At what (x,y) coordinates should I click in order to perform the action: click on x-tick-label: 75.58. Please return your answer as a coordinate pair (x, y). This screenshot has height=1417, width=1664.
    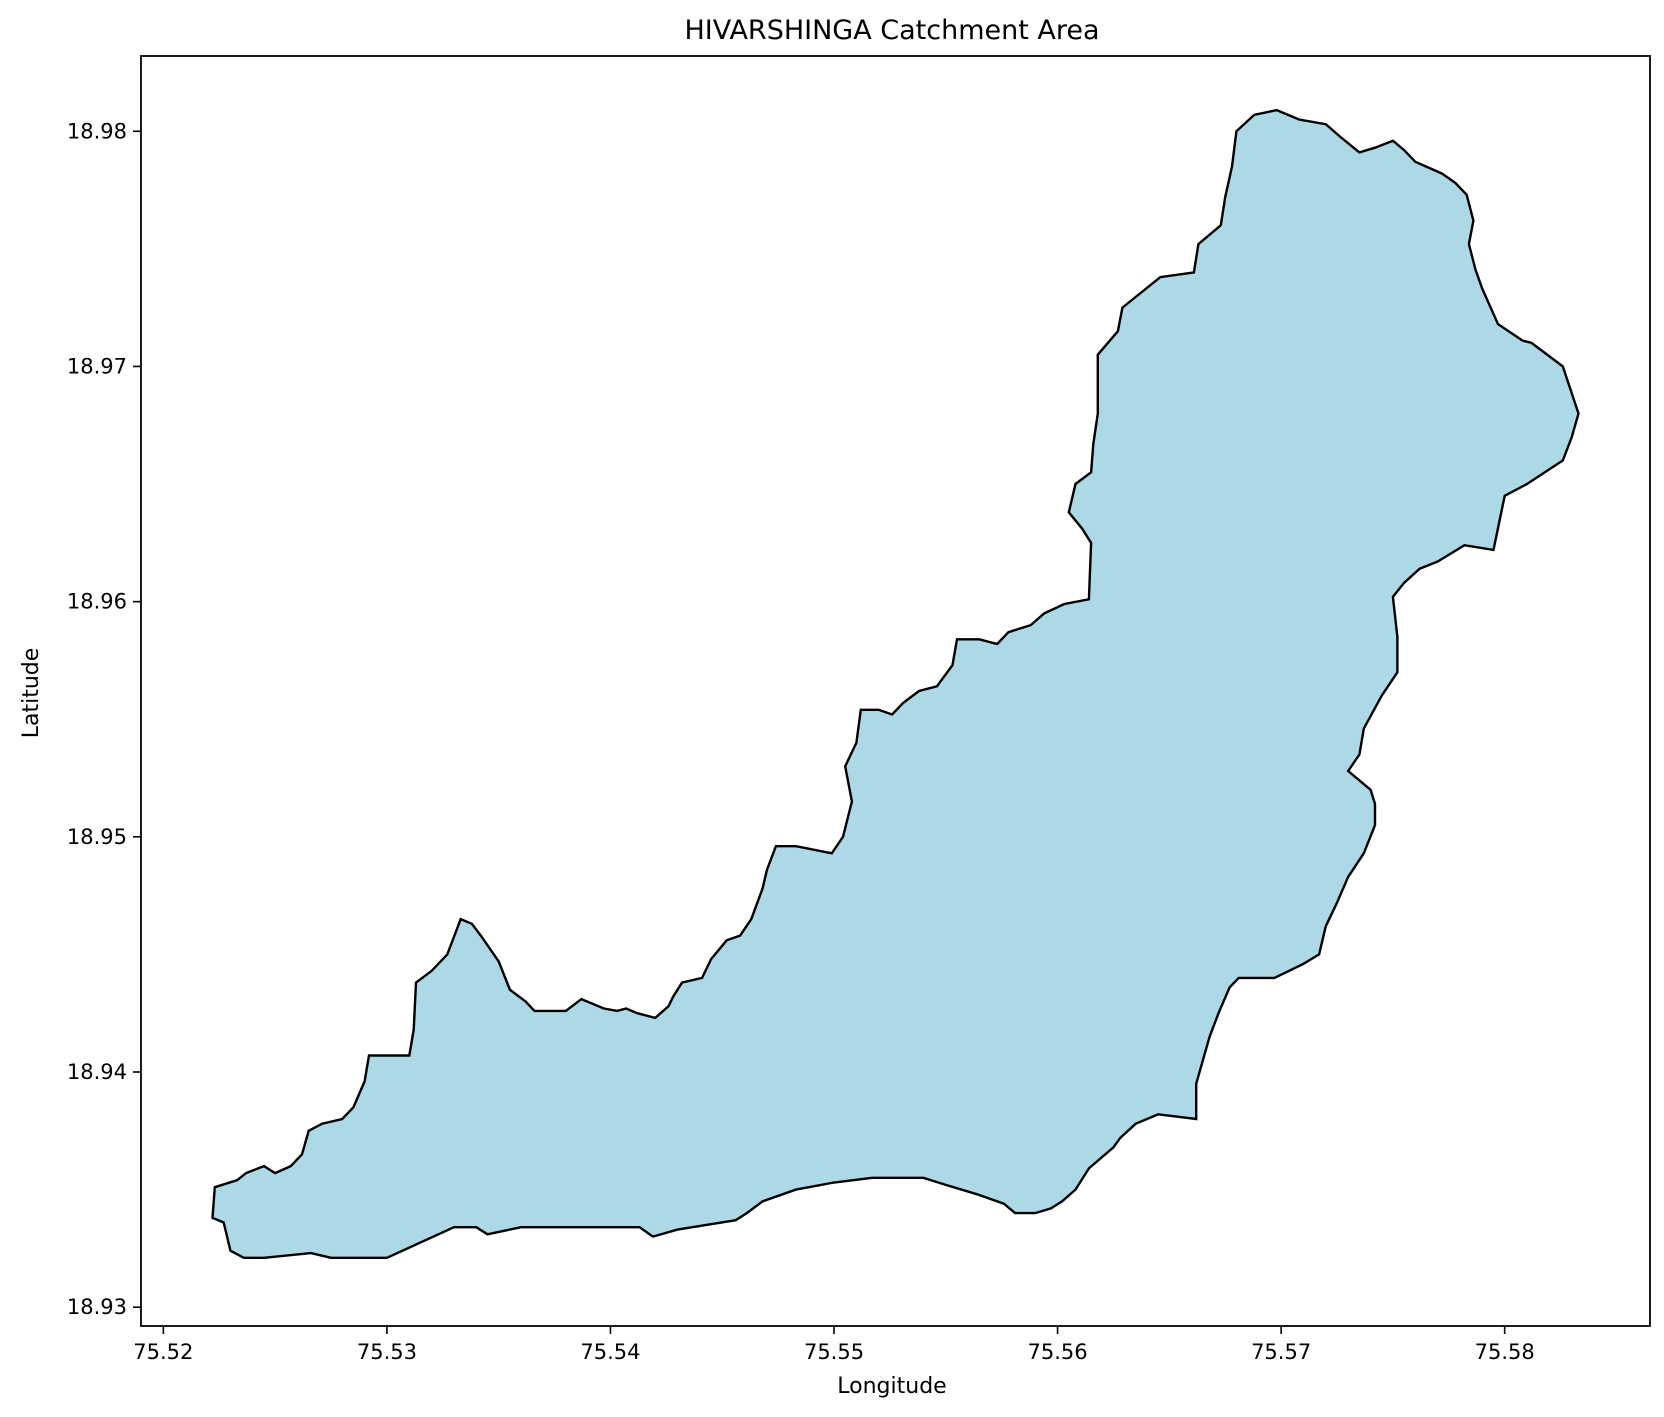
    Looking at the image, I should click on (1505, 1352).